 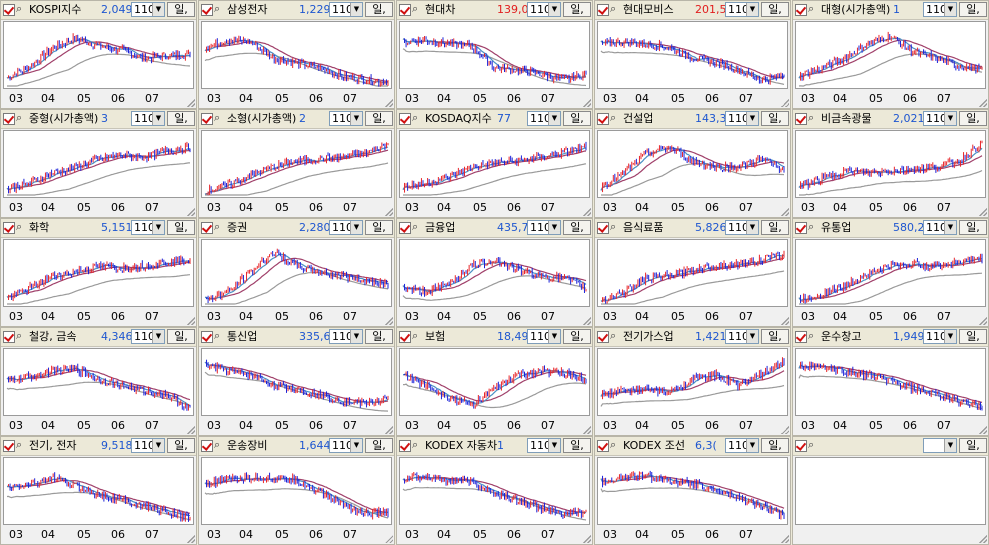 What do you see at coordinates (692, 490) in the screenshot?
I see `chart-panel: ⌕ KODEX 조선 6,3(110 ▼ 일, 03 04 05 06 07` at bounding box center [692, 490].